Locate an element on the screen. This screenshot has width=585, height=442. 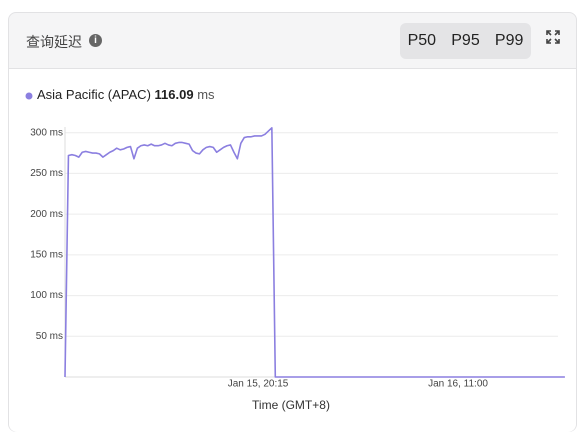
percentile-button: P50 is located at coordinates (422, 40).